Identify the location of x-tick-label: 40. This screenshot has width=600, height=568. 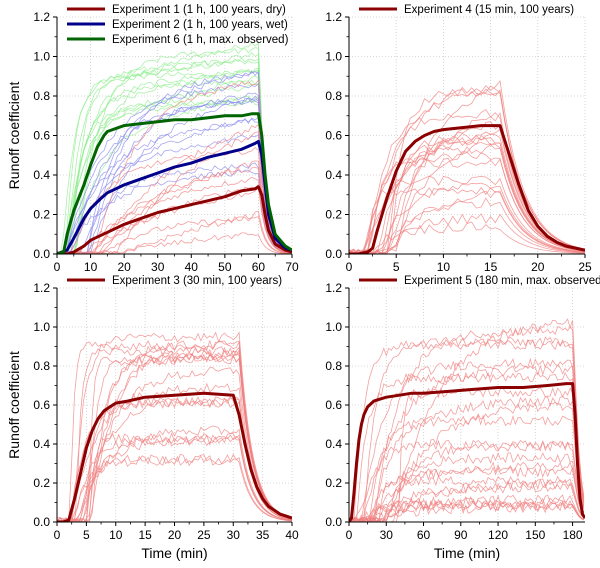
(292, 535).